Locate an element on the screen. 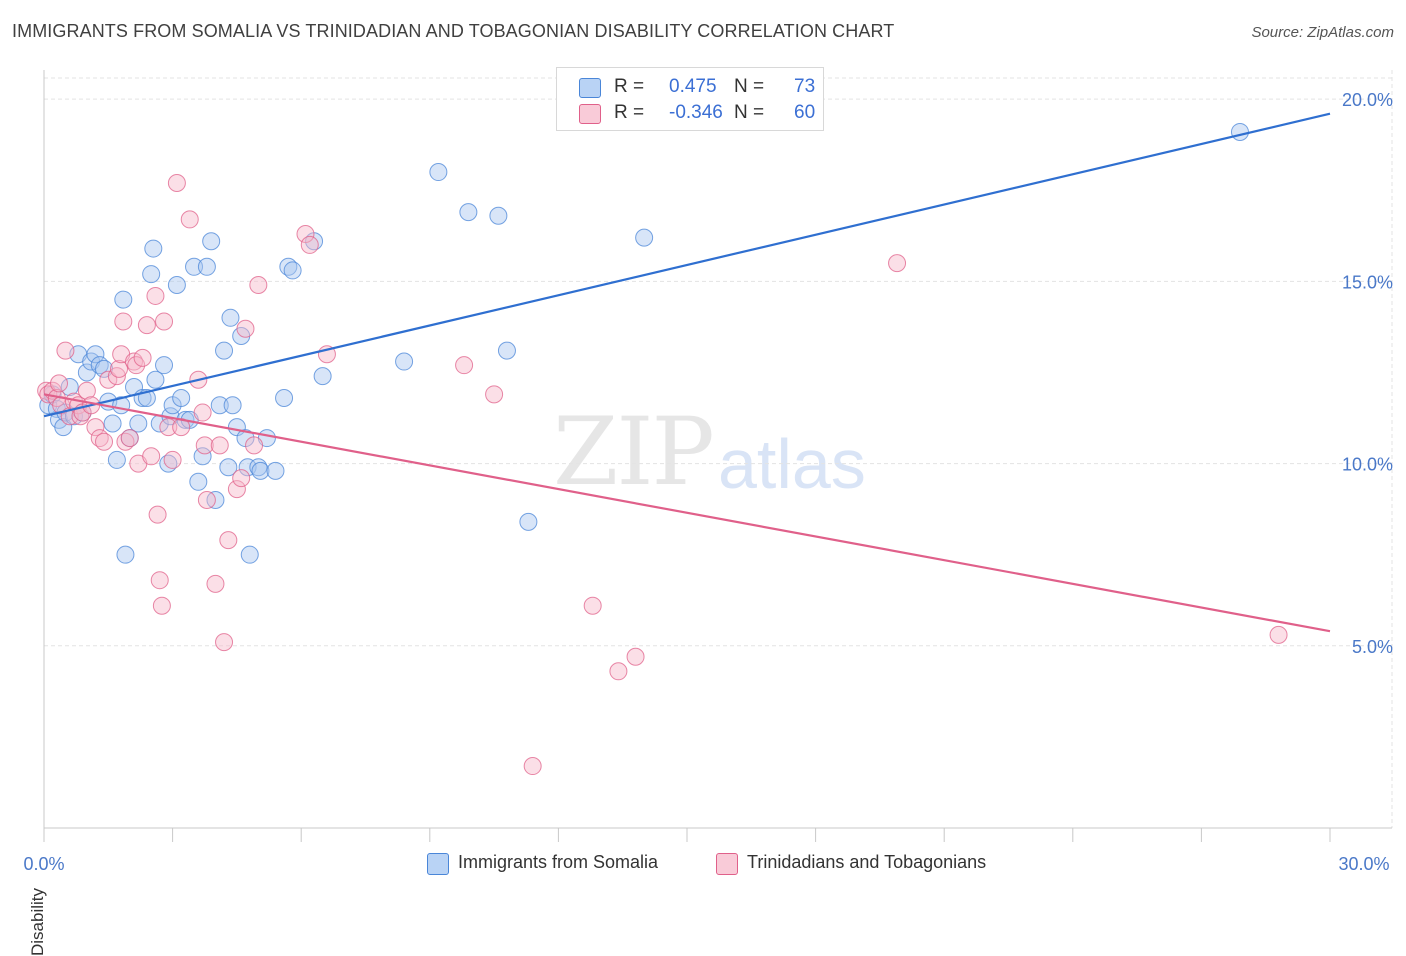  chart-source: Source: ZipAtlas.com is located at coordinates (1322, 32).